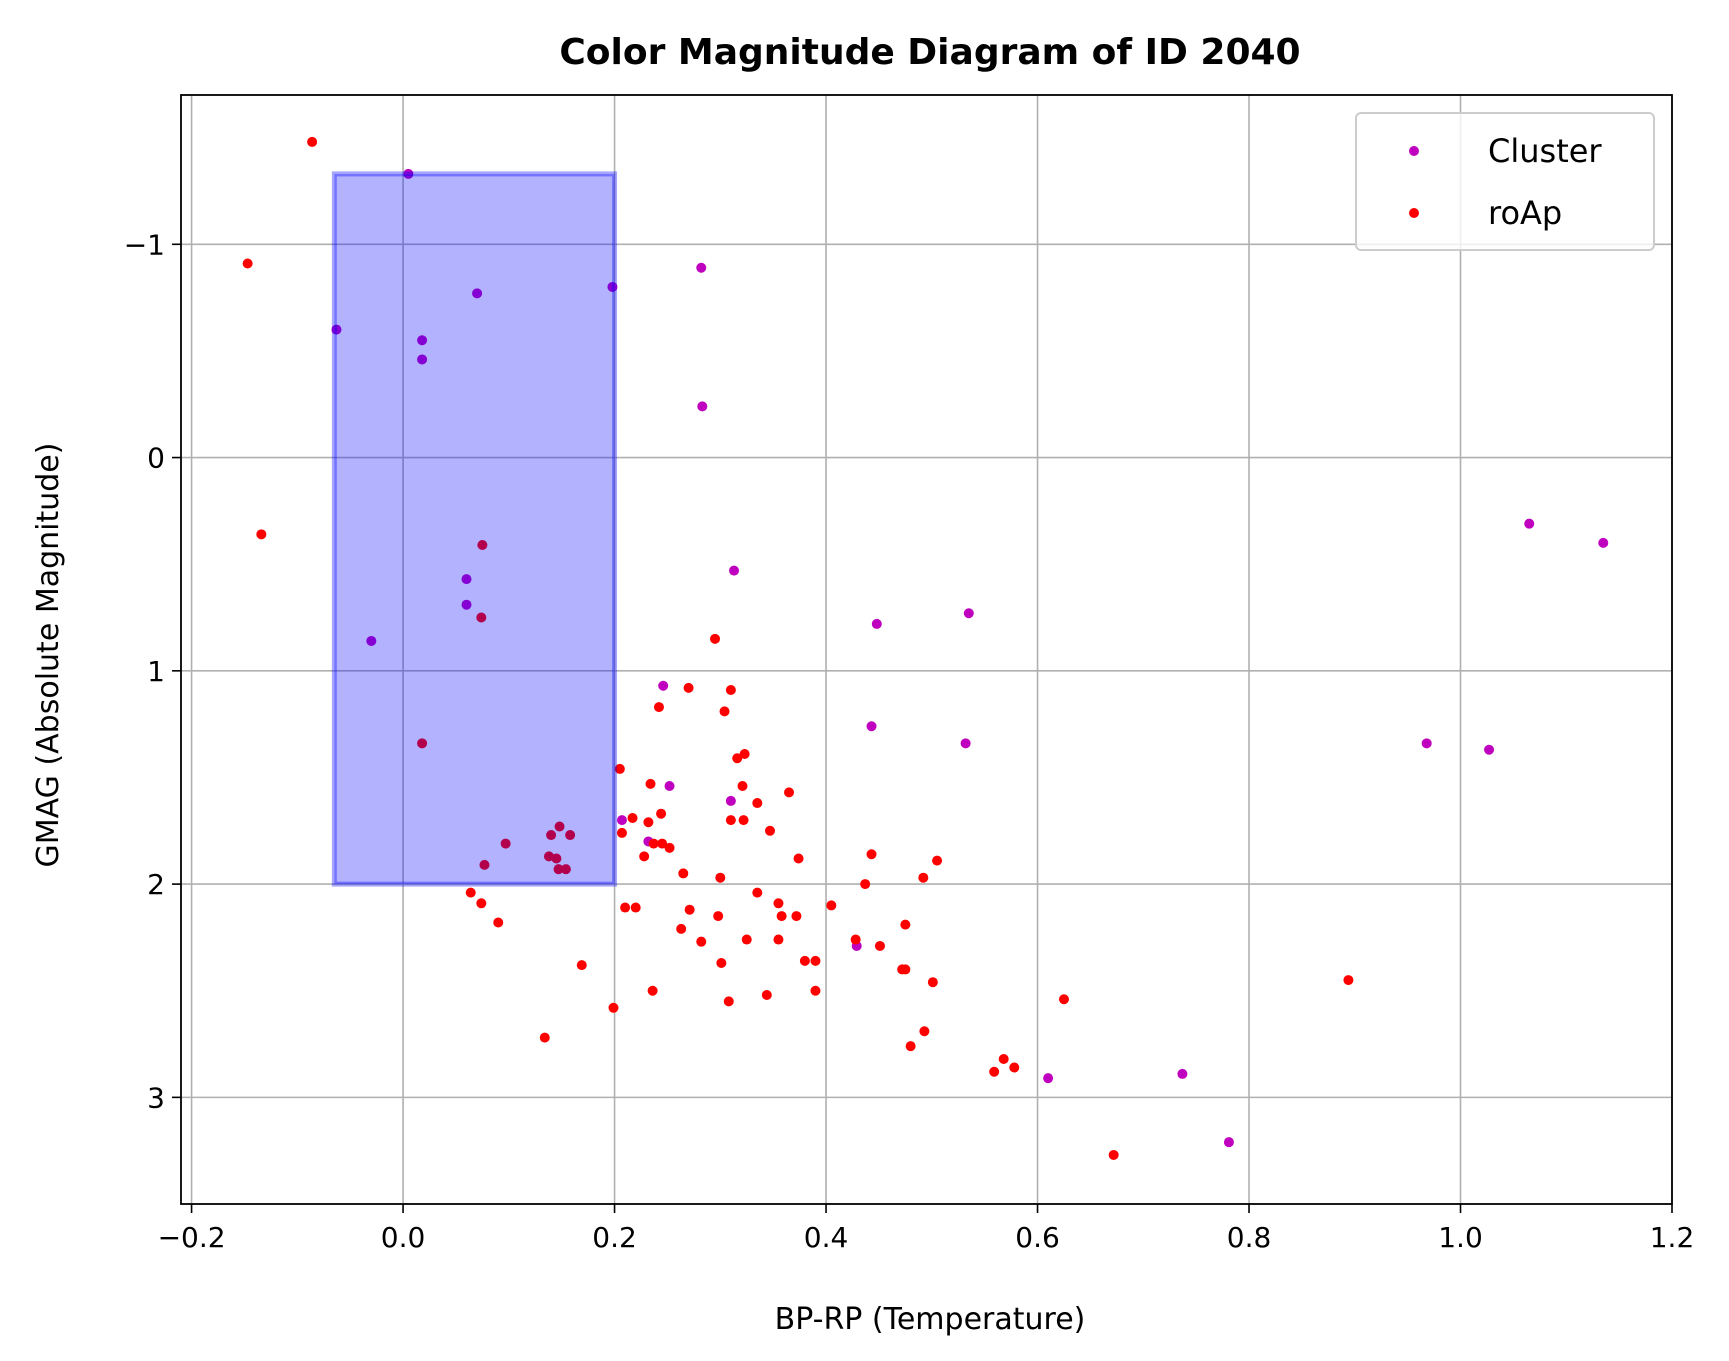  Describe the element at coordinates (156, 884) in the screenshot. I see `y-tick-label: 2` at that location.